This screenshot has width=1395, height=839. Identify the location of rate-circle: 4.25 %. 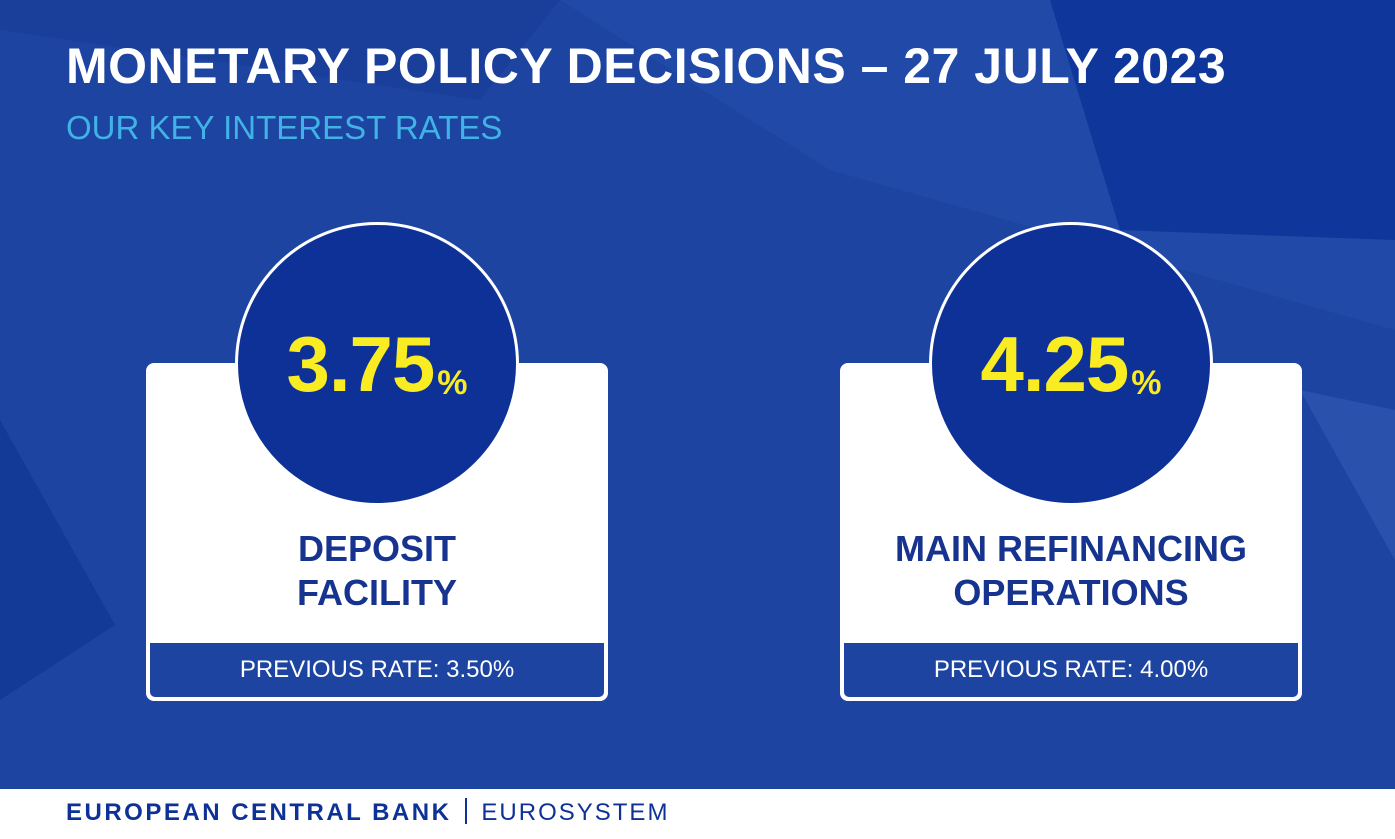
(1071, 364).